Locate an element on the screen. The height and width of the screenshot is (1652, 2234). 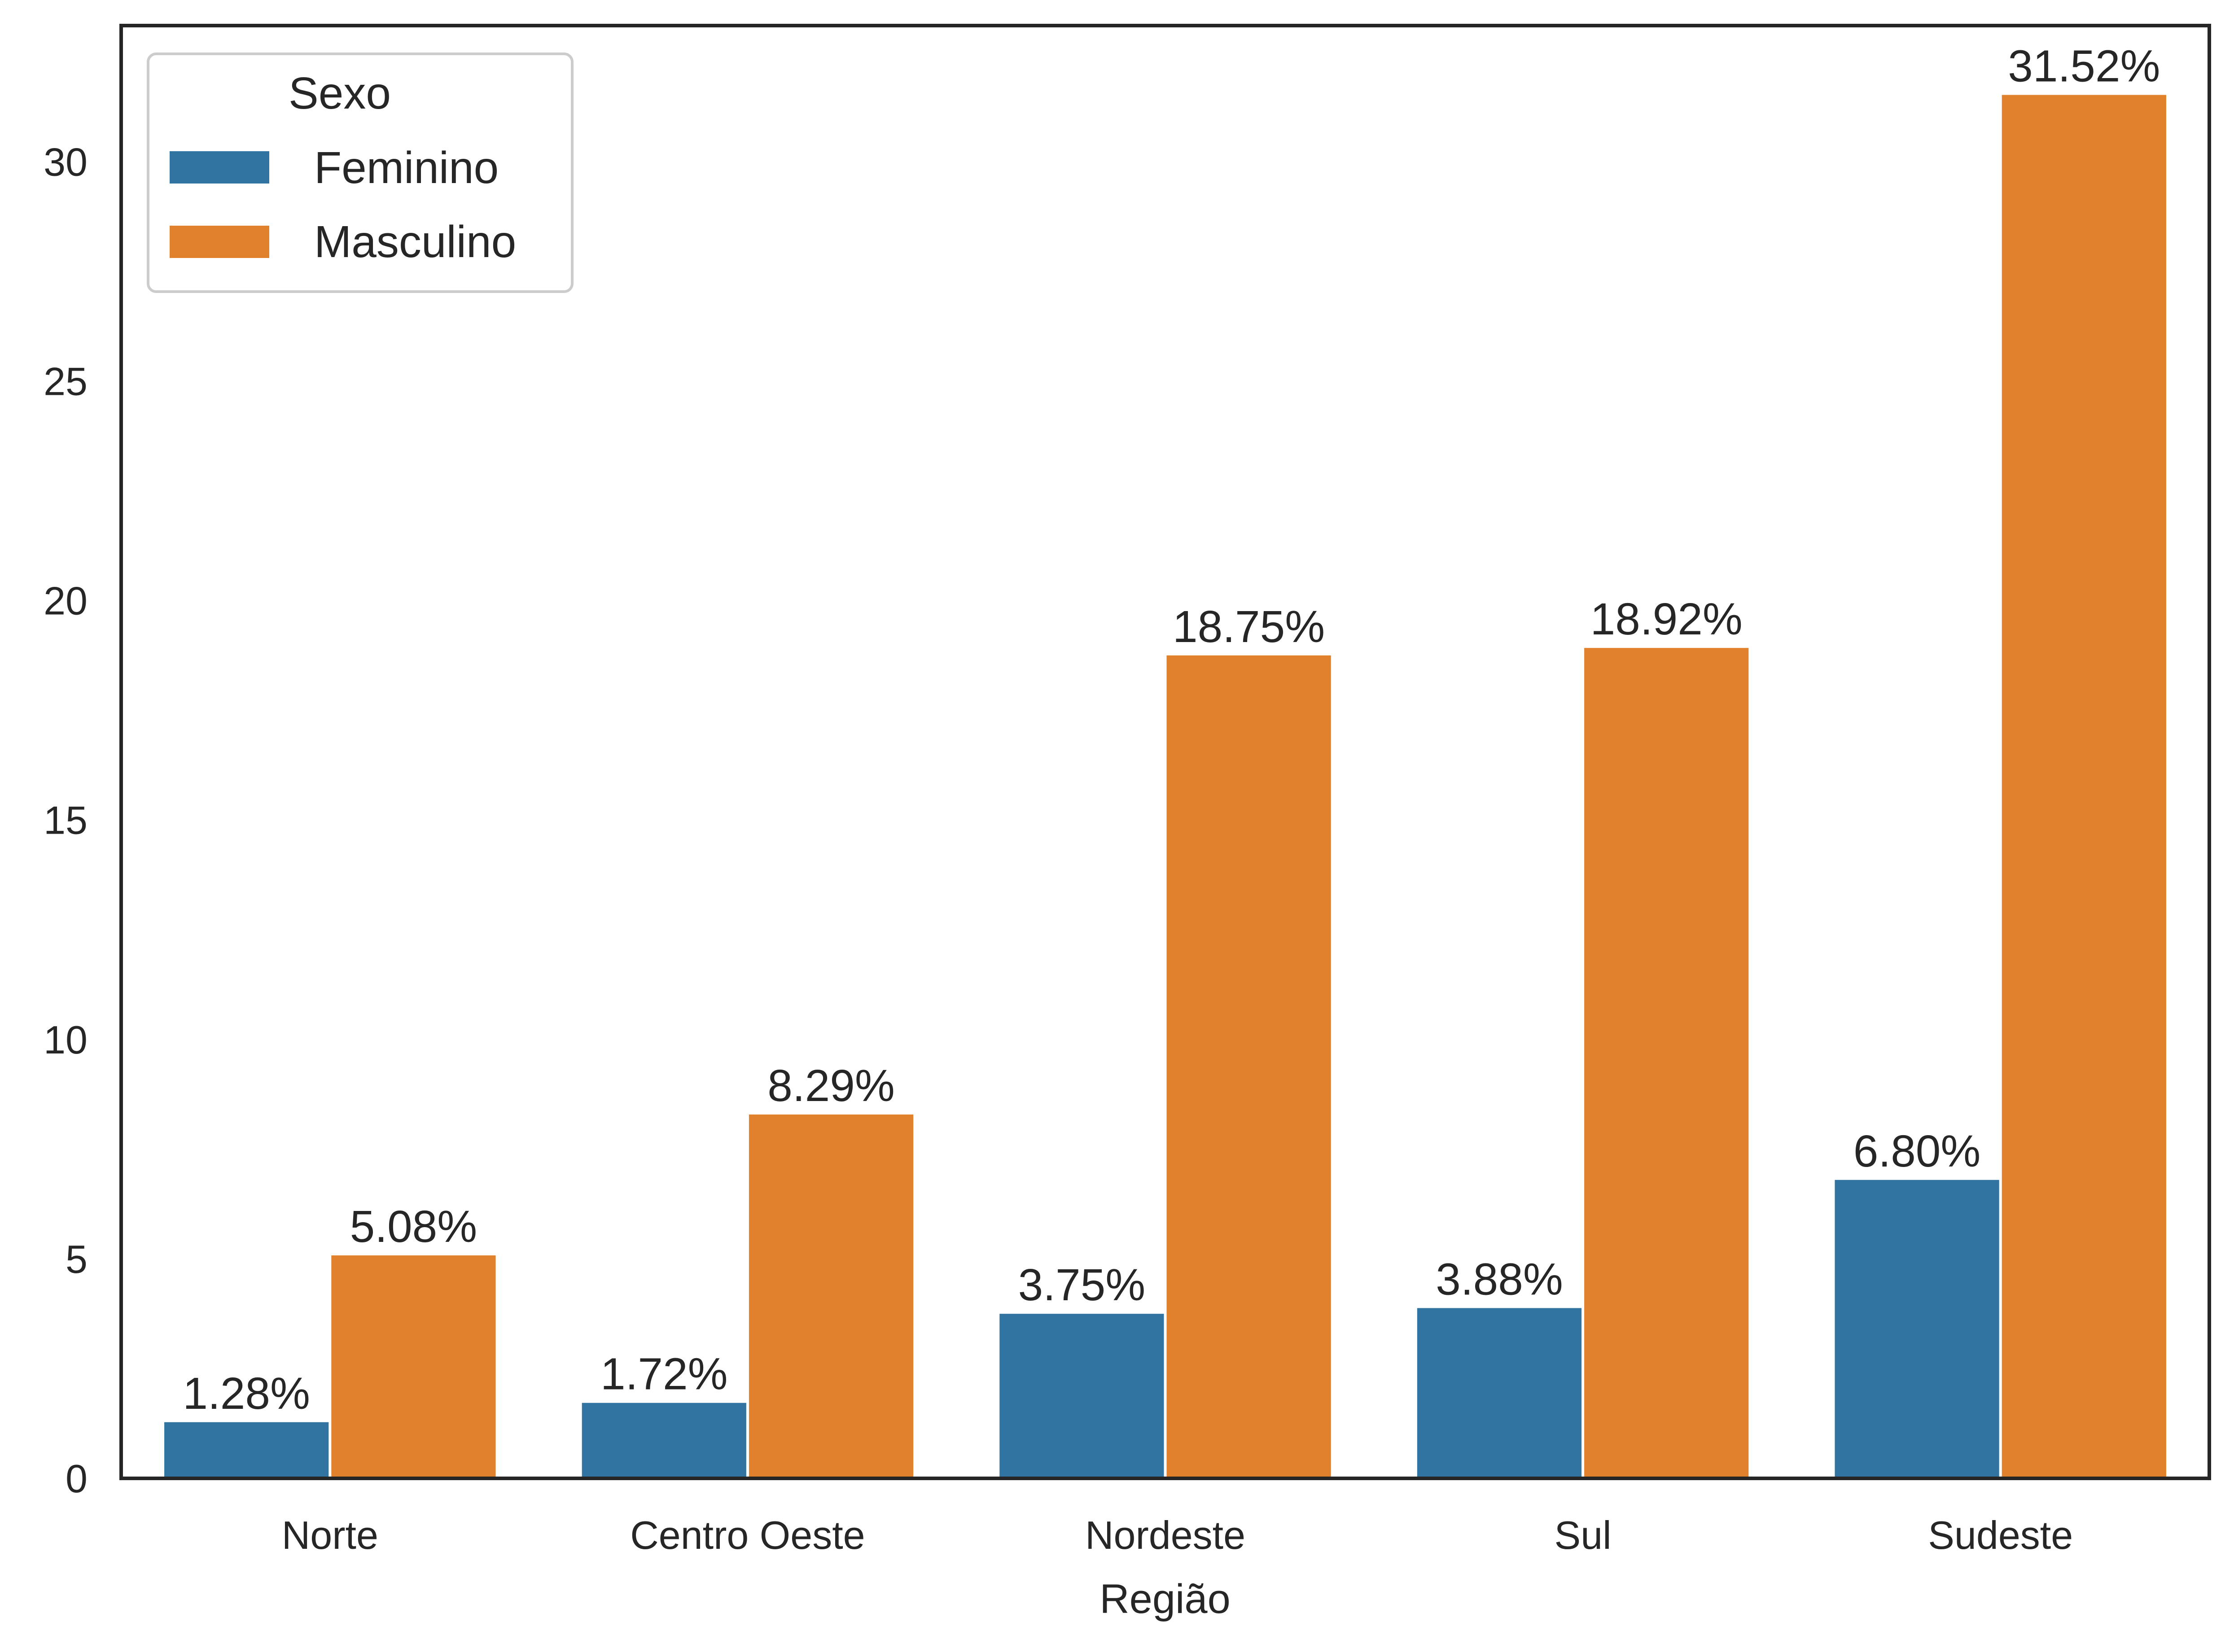
y-axis-ticks: 0 5 10 15 20 25 30 is located at coordinates (66, 820).